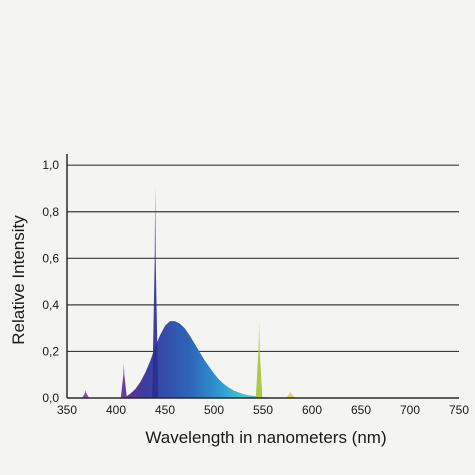 Image resolution: width=475 pixels, height=475 pixels. Describe the element at coordinates (361, 410) in the screenshot. I see `x-tick-label-6: 650` at that location.